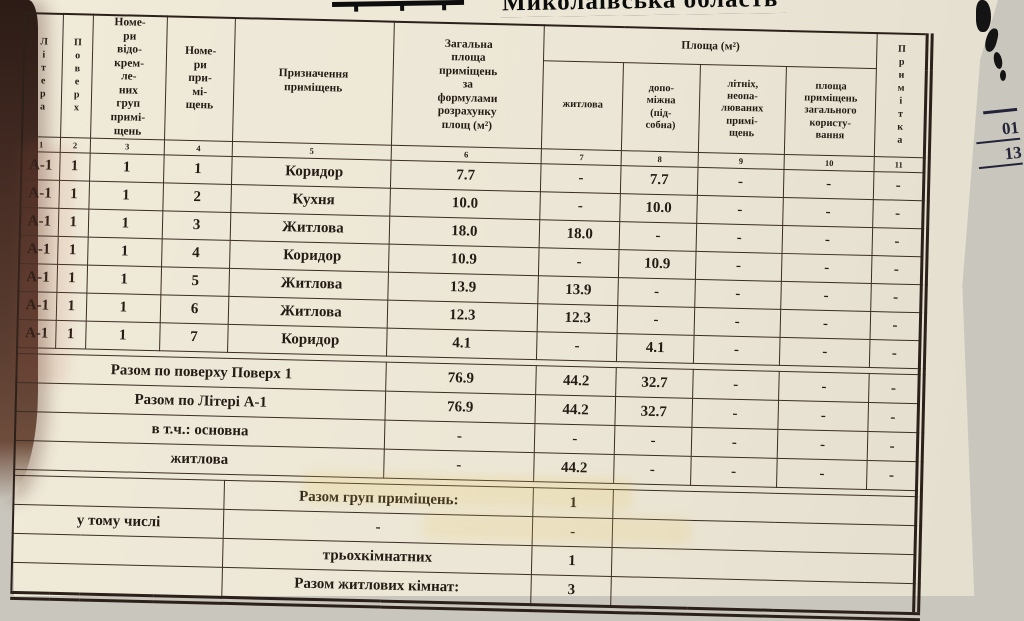  Describe the element at coordinates (41, 144) in the screenshot. I see `col-number: 1` at that location.